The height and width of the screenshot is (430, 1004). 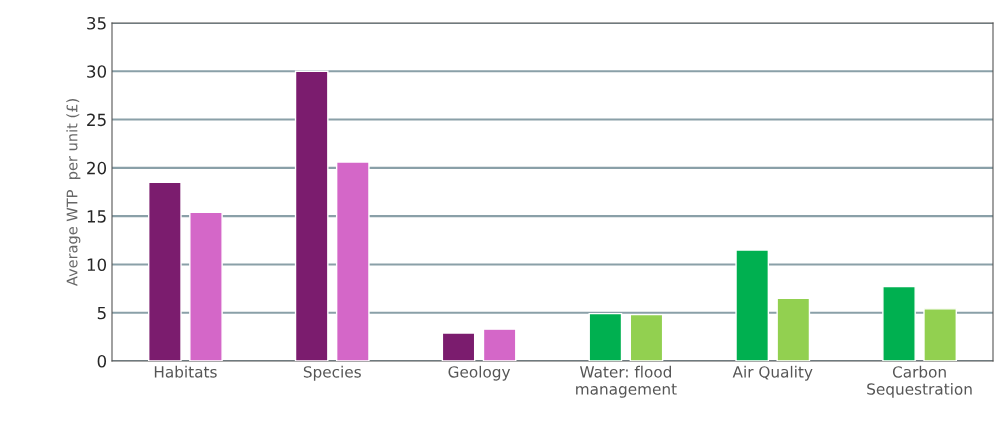 I want to click on x-tick-label: Species, so click(x=332, y=373).